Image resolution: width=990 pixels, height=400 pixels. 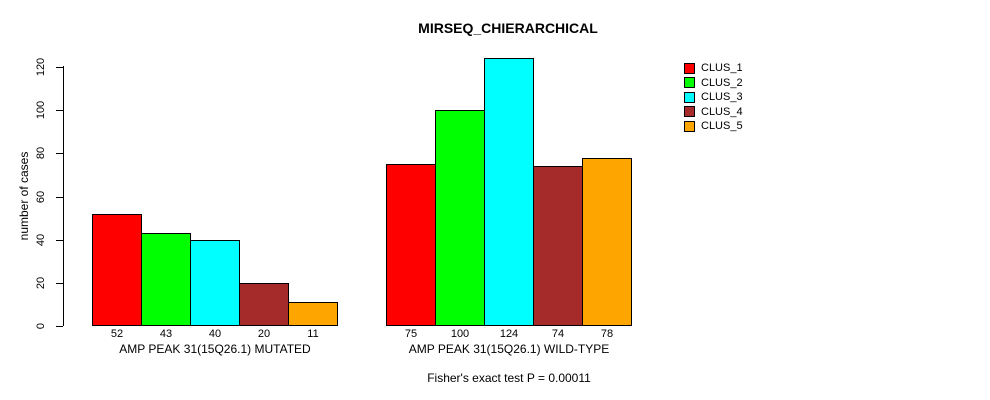 I want to click on y-axis-label: number of cases, so click(x=24, y=196).